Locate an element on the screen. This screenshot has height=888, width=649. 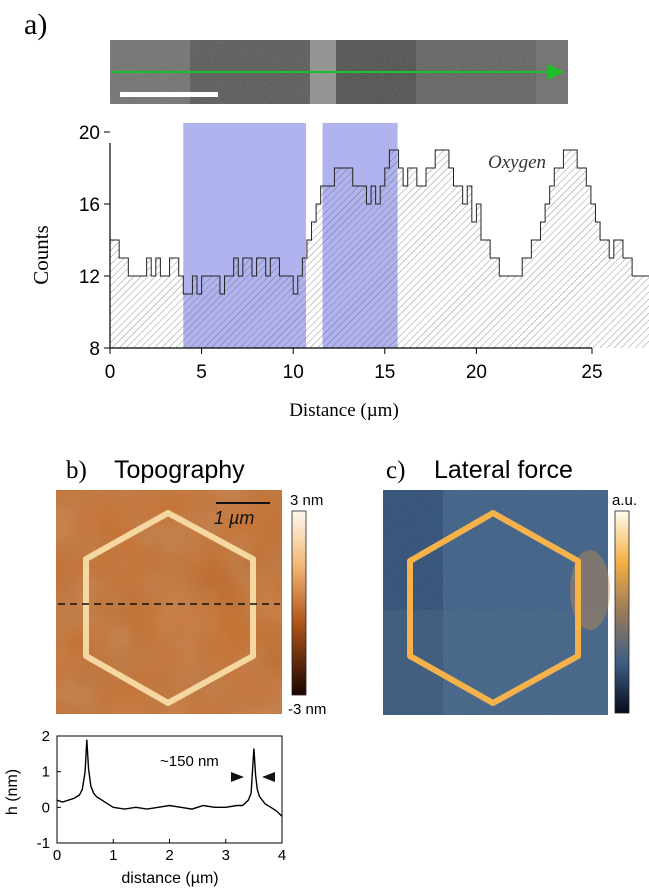
colorbar-max-label: 3 nm is located at coordinates (306, 500).